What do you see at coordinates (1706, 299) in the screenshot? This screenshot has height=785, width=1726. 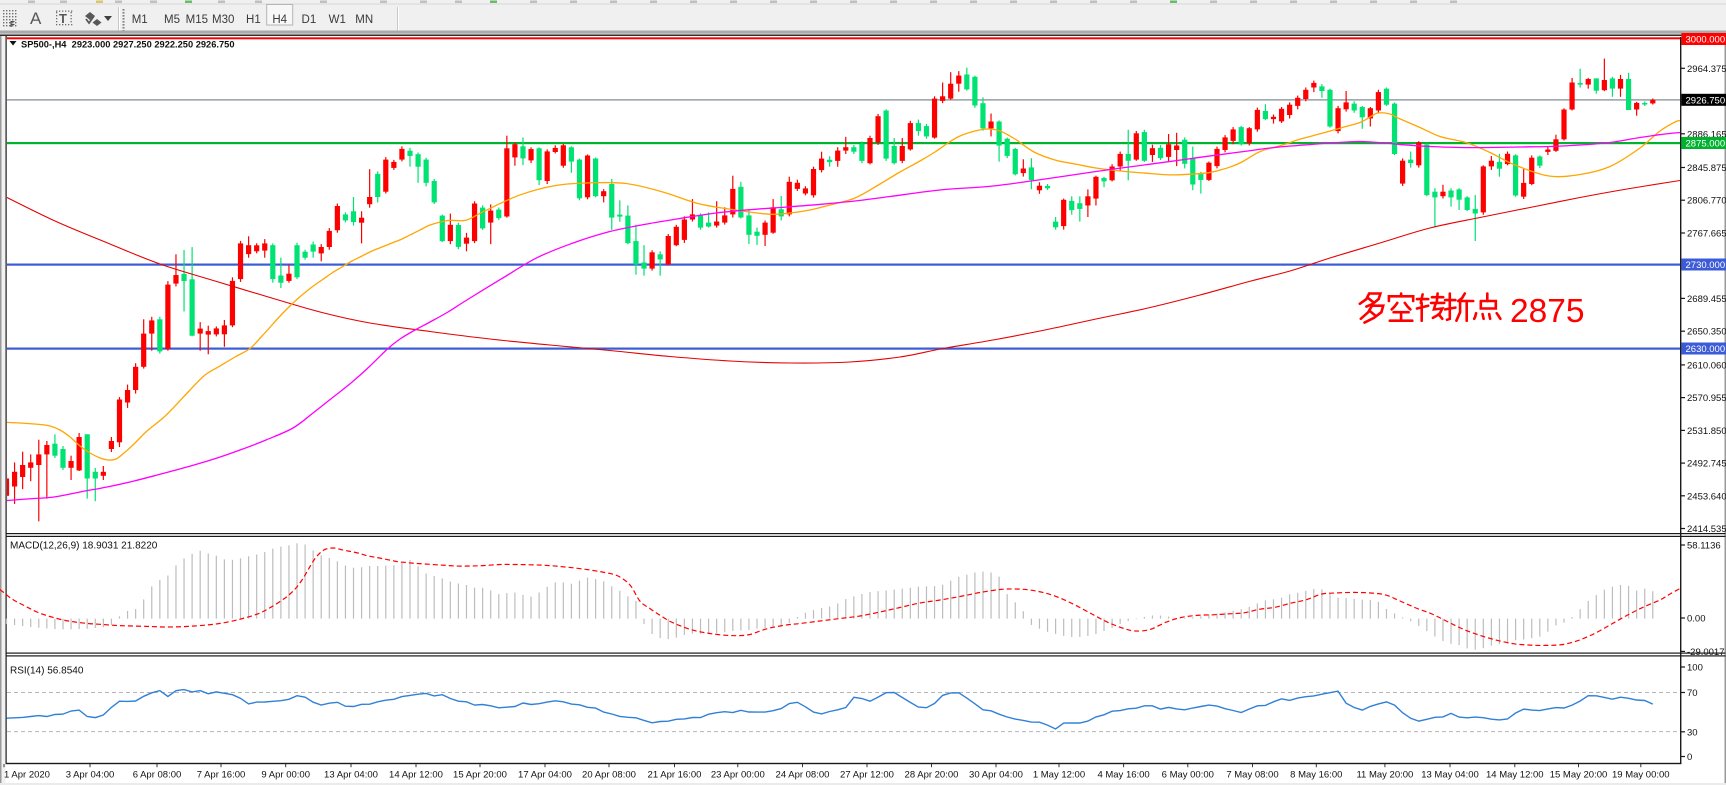 I see `svg-text: 2689.455` at bounding box center [1706, 299].